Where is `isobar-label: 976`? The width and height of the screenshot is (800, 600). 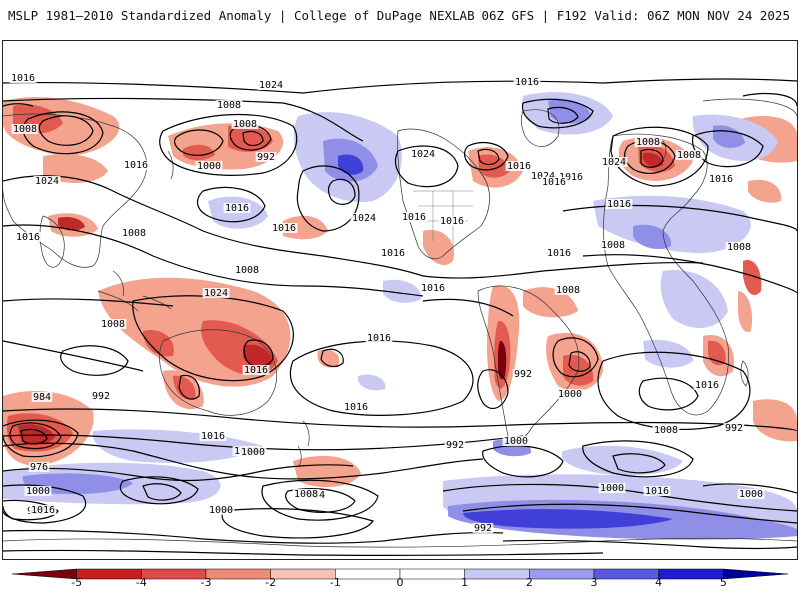 isobar-label: 976 is located at coordinates (39, 467).